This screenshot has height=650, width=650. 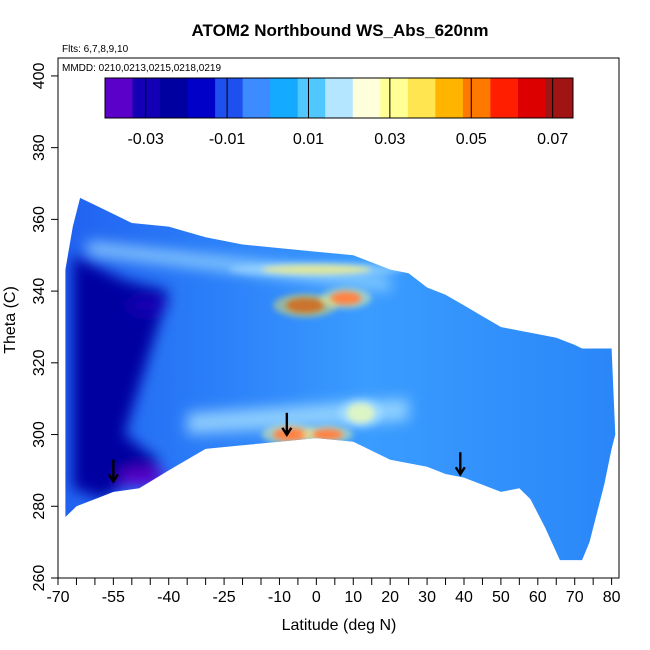 What do you see at coordinates (346, 298) in the screenshot?
I see `positive-secondary-upper-halo` at bounding box center [346, 298].